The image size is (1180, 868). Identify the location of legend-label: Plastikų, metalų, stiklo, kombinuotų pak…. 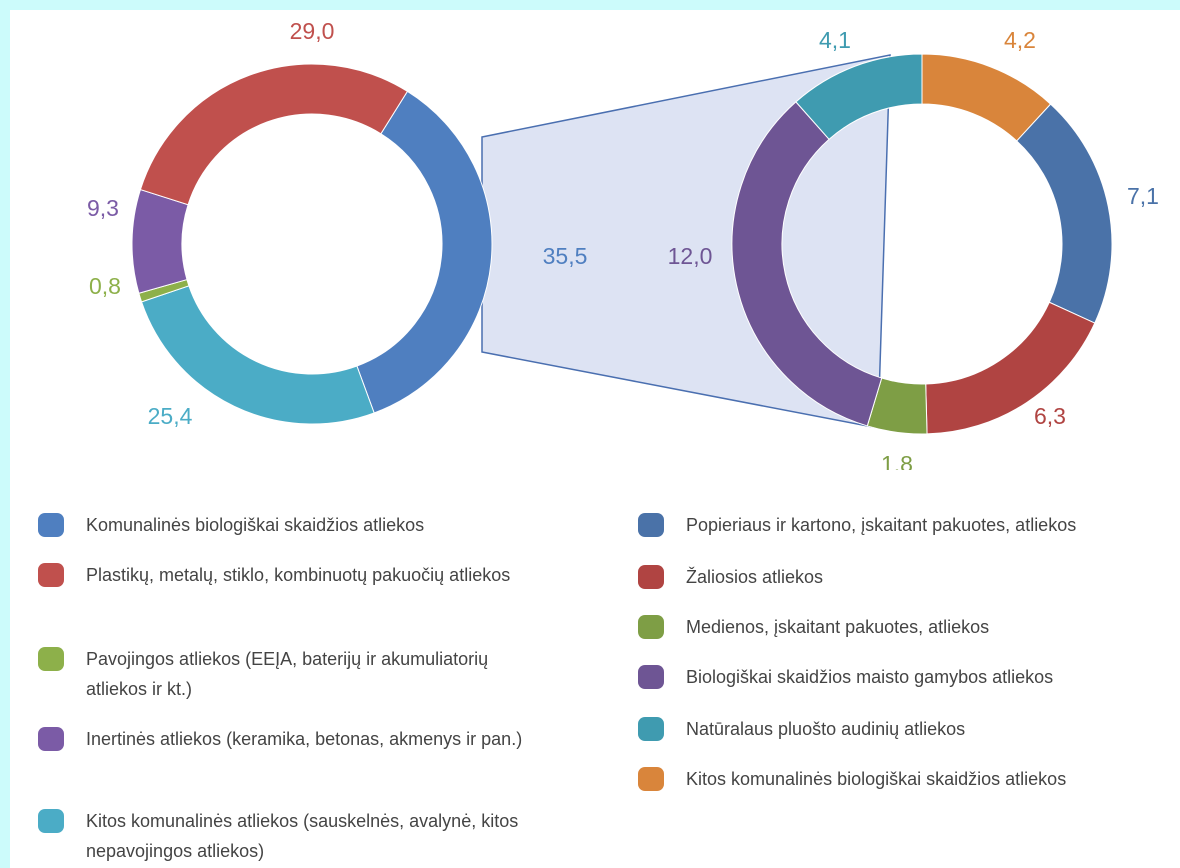
(298, 575).